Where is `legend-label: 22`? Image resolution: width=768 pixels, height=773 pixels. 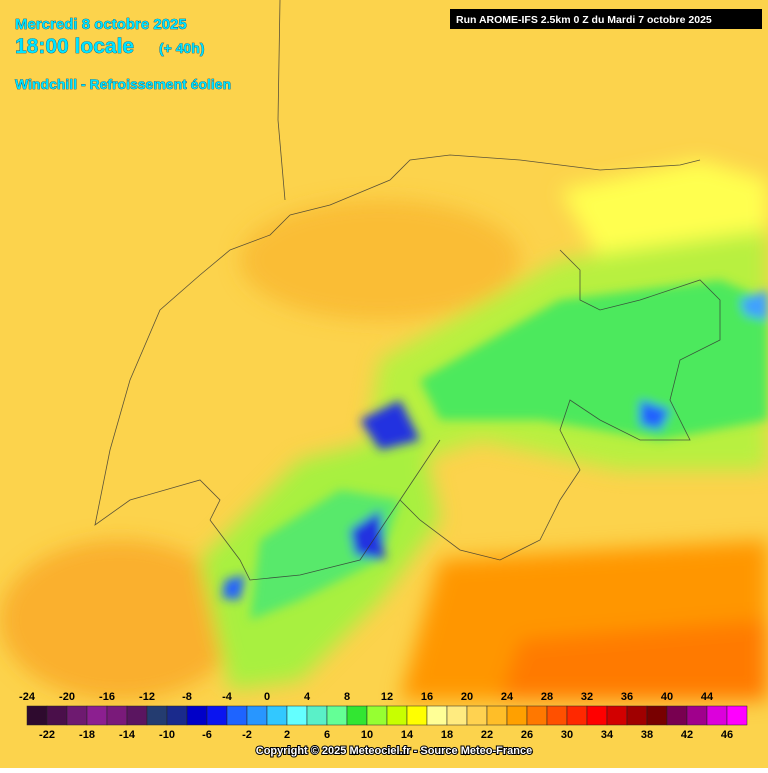 legend-label: 22 is located at coordinates (487, 735).